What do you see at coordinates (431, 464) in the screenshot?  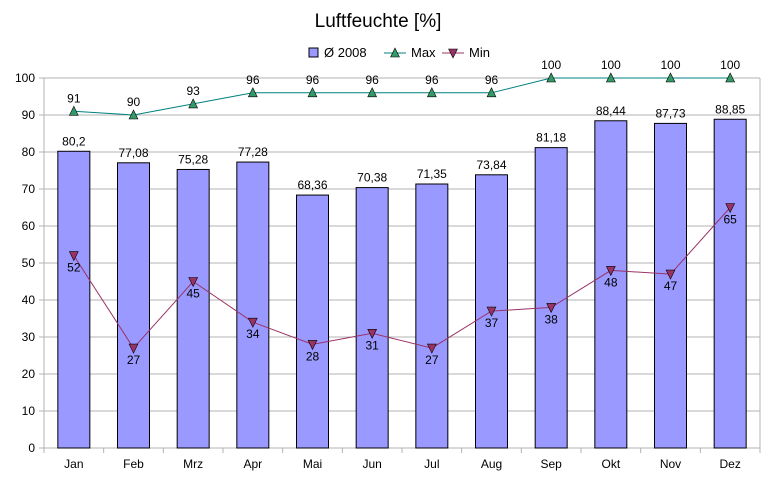 I see `x-tick-label: Jul` at bounding box center [431, 464].